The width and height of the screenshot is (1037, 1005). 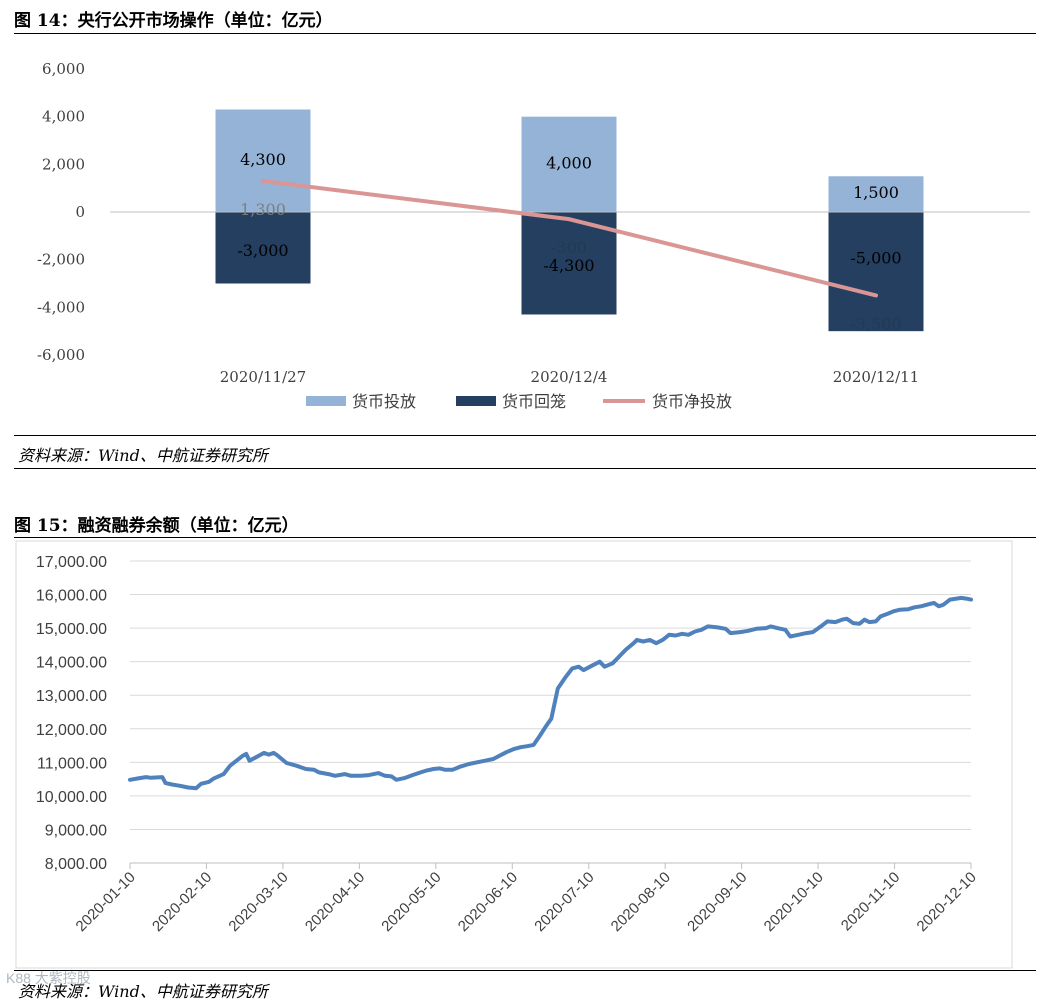 I want to click on net-injection-data-label: -300, so click(x=569, y=247).